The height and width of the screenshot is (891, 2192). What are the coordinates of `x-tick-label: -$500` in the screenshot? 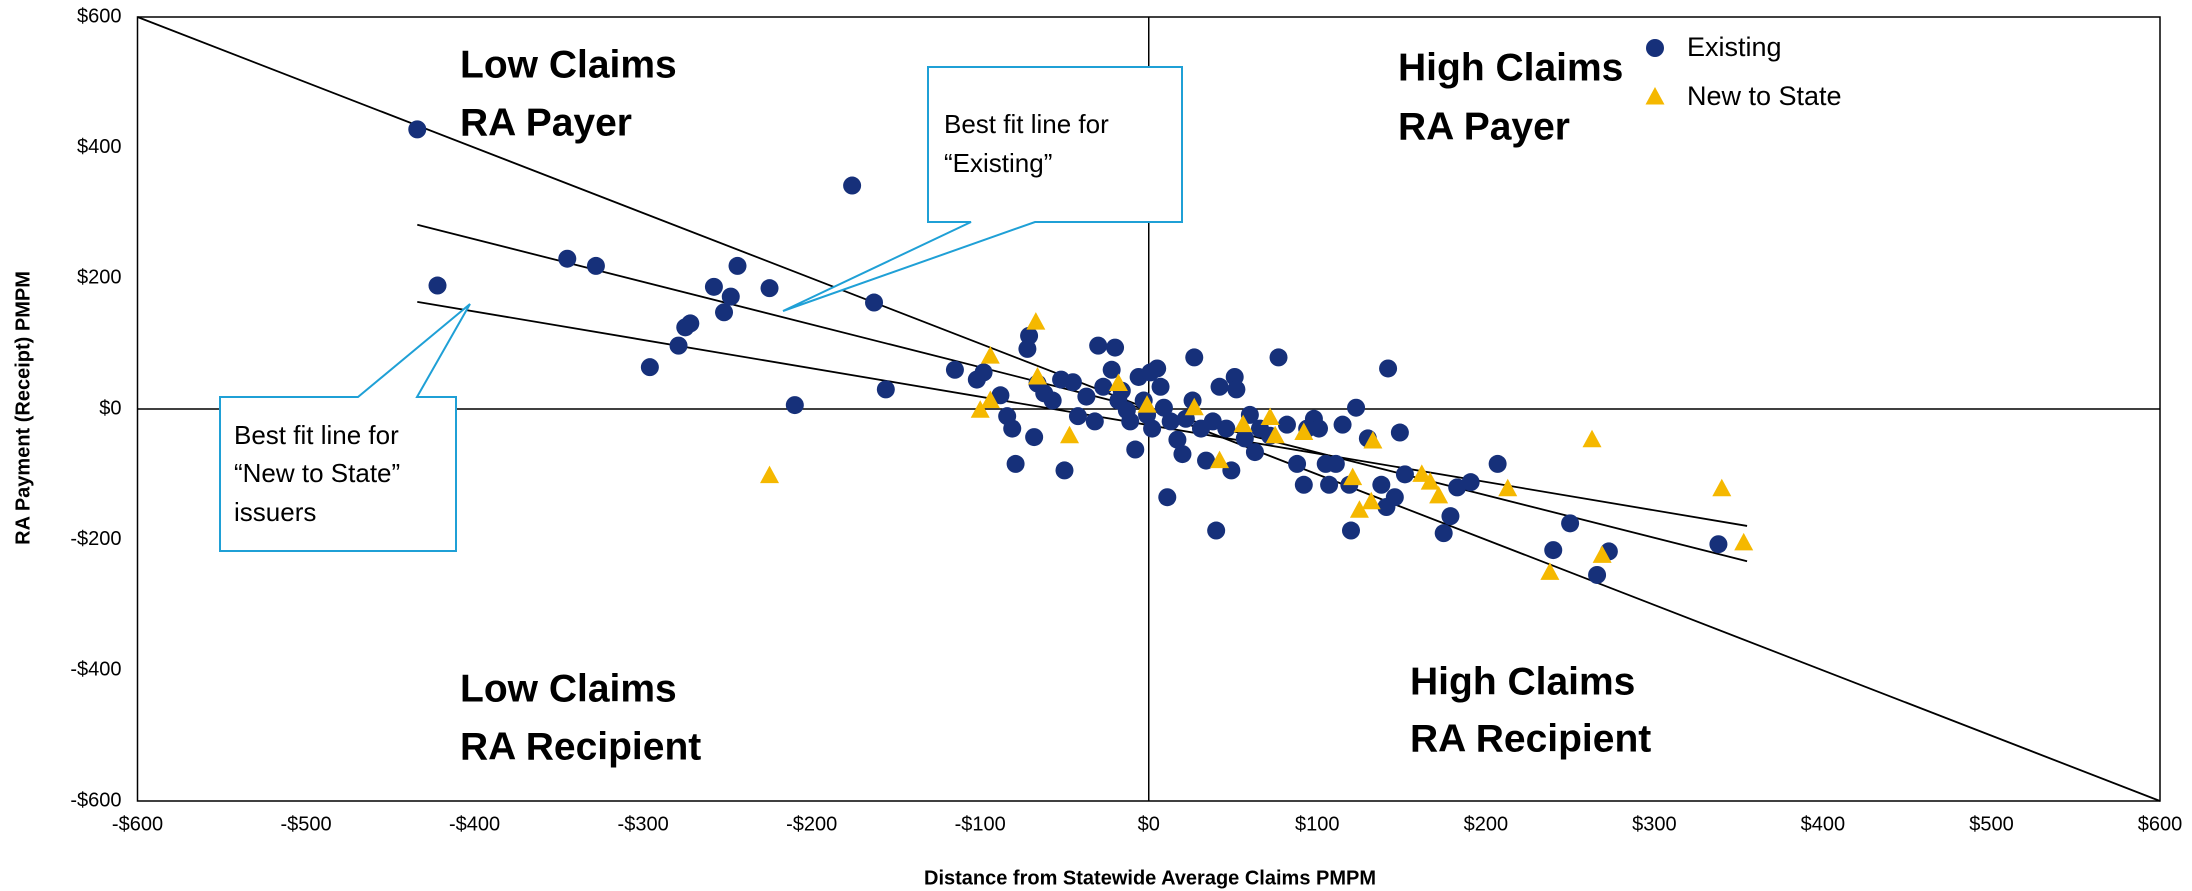 It's located at (305, 824).